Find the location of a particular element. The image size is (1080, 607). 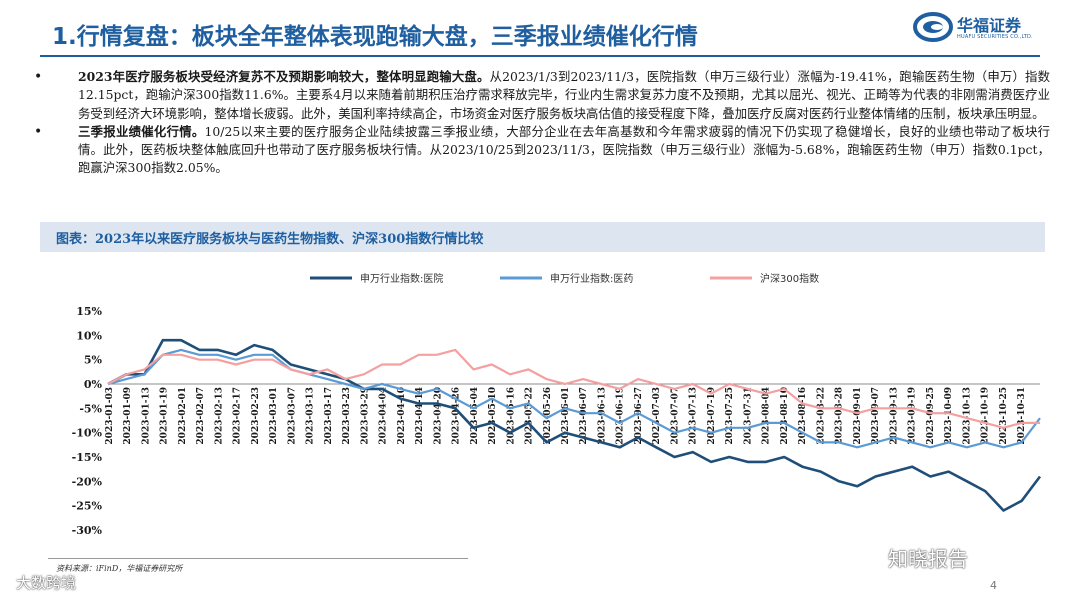

source-note: 资料来源：iFinD，华福证券研究所 is located at coordinates (119, 568).